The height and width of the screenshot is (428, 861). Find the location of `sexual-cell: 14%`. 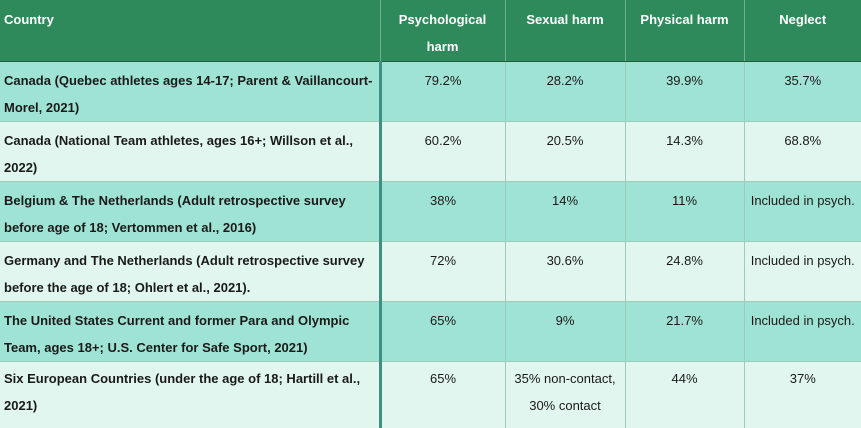

sexual-cell: 14% is located at coordinates (564, 210).